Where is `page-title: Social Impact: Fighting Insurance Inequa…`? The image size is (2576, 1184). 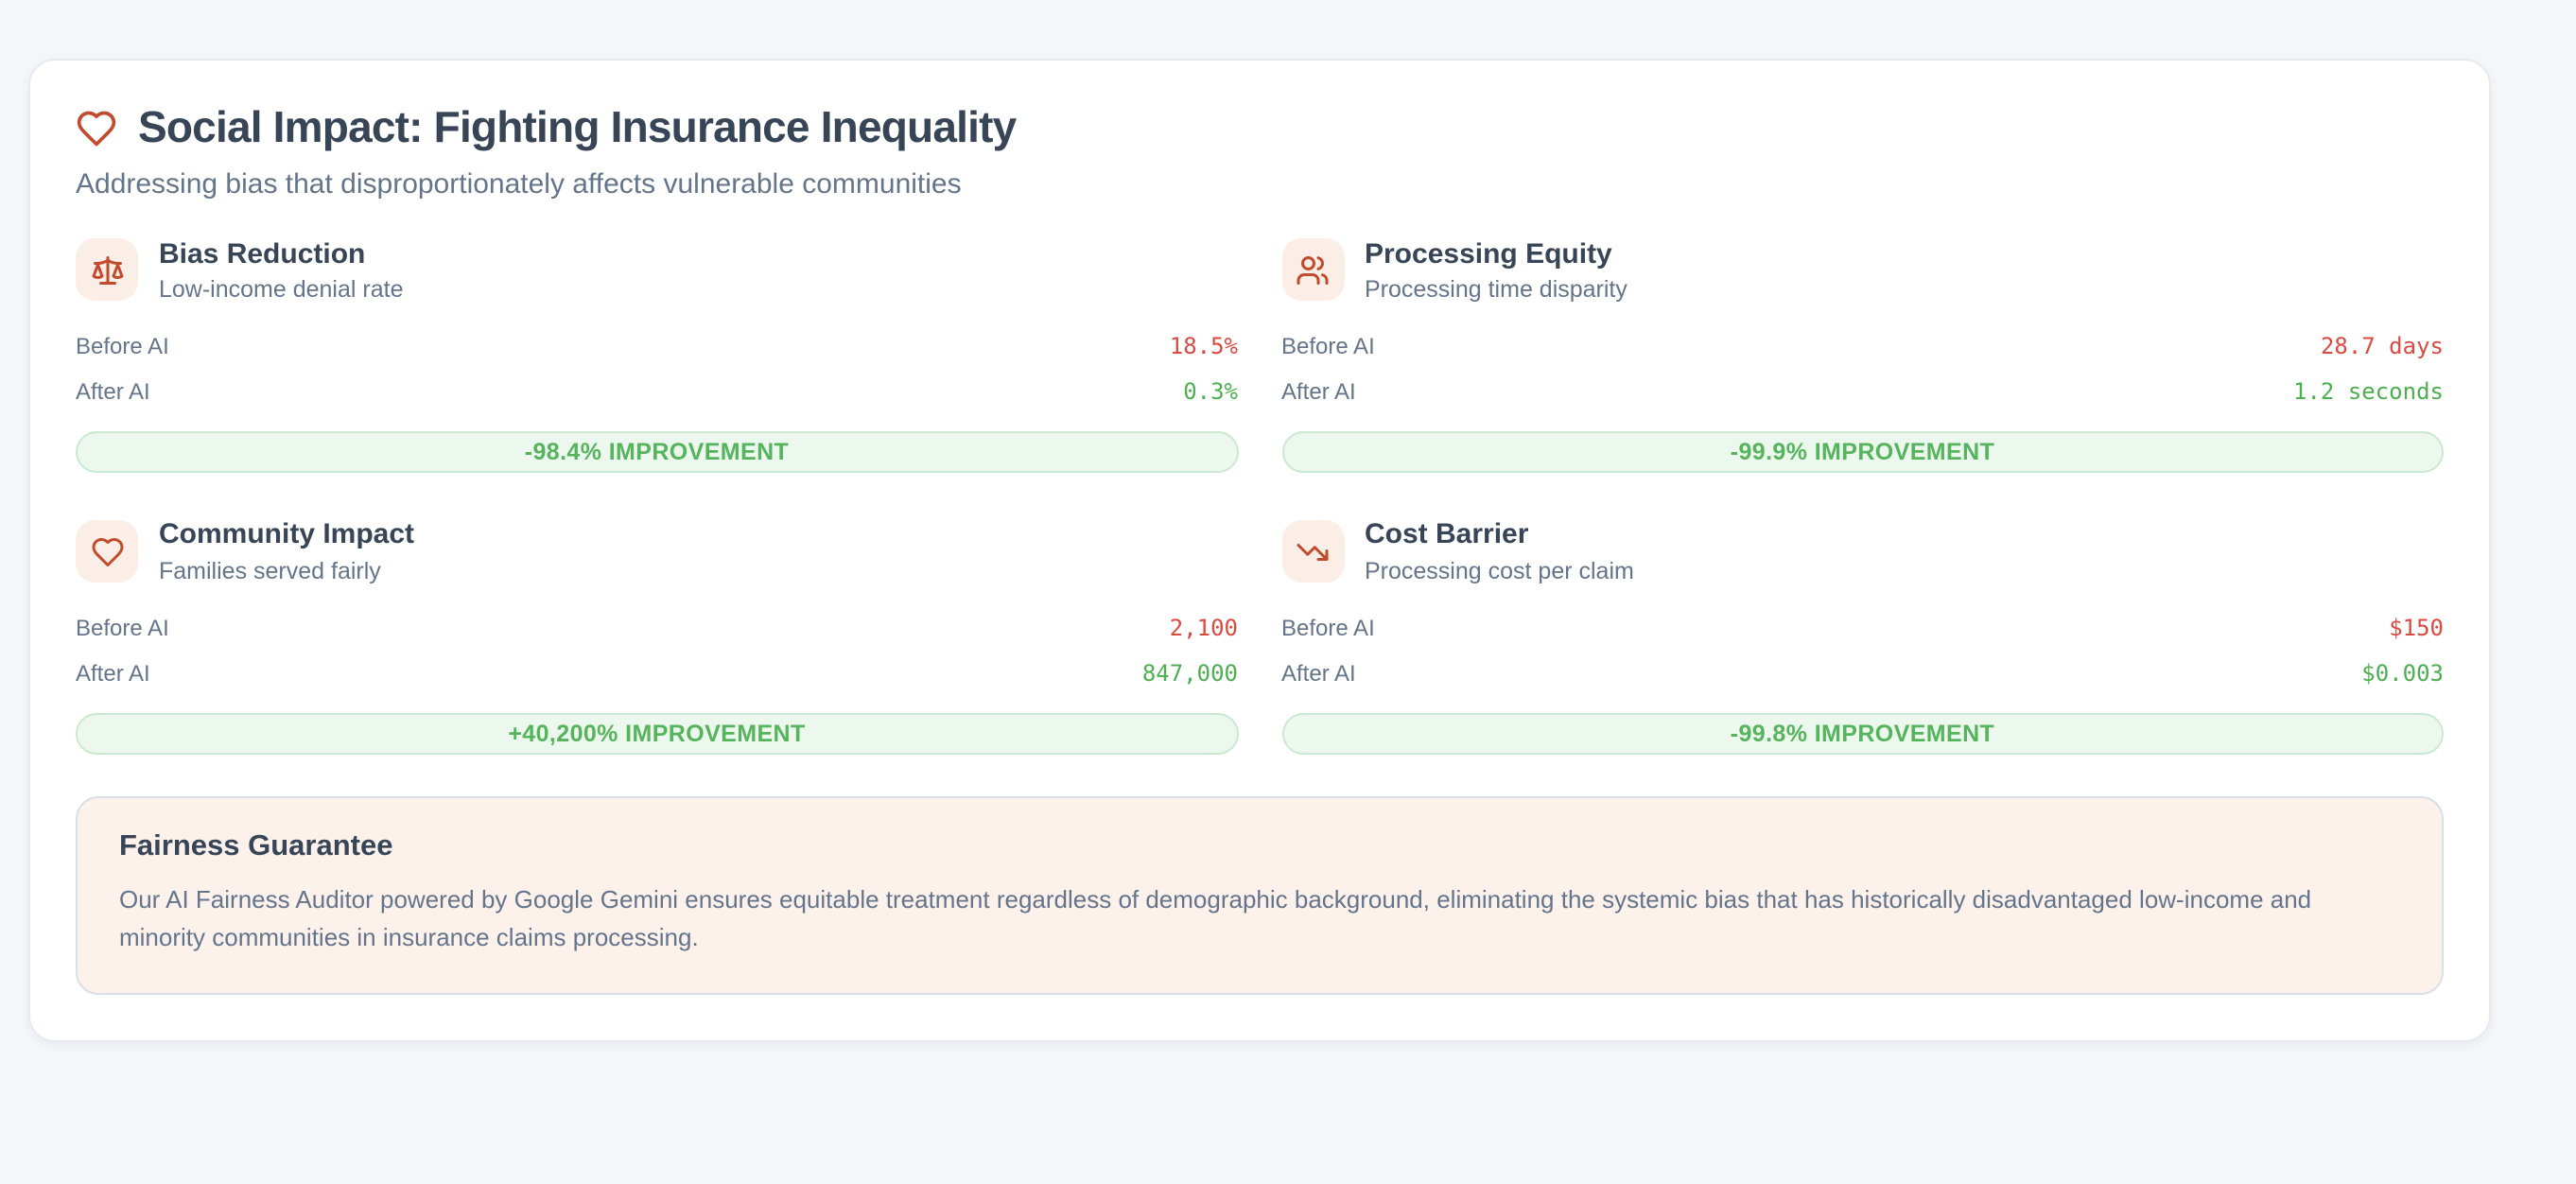 page-title: Social Impact: Fighting Insurance Inequa… is located at coordinates (577, 126).